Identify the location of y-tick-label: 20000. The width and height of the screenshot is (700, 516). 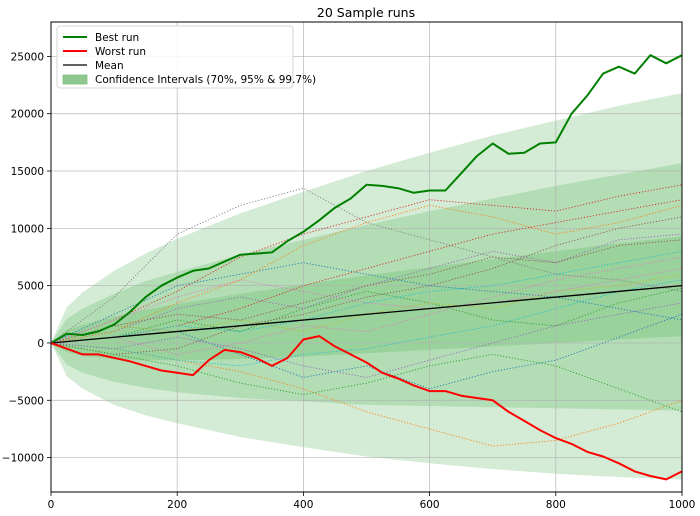
(27, 115).